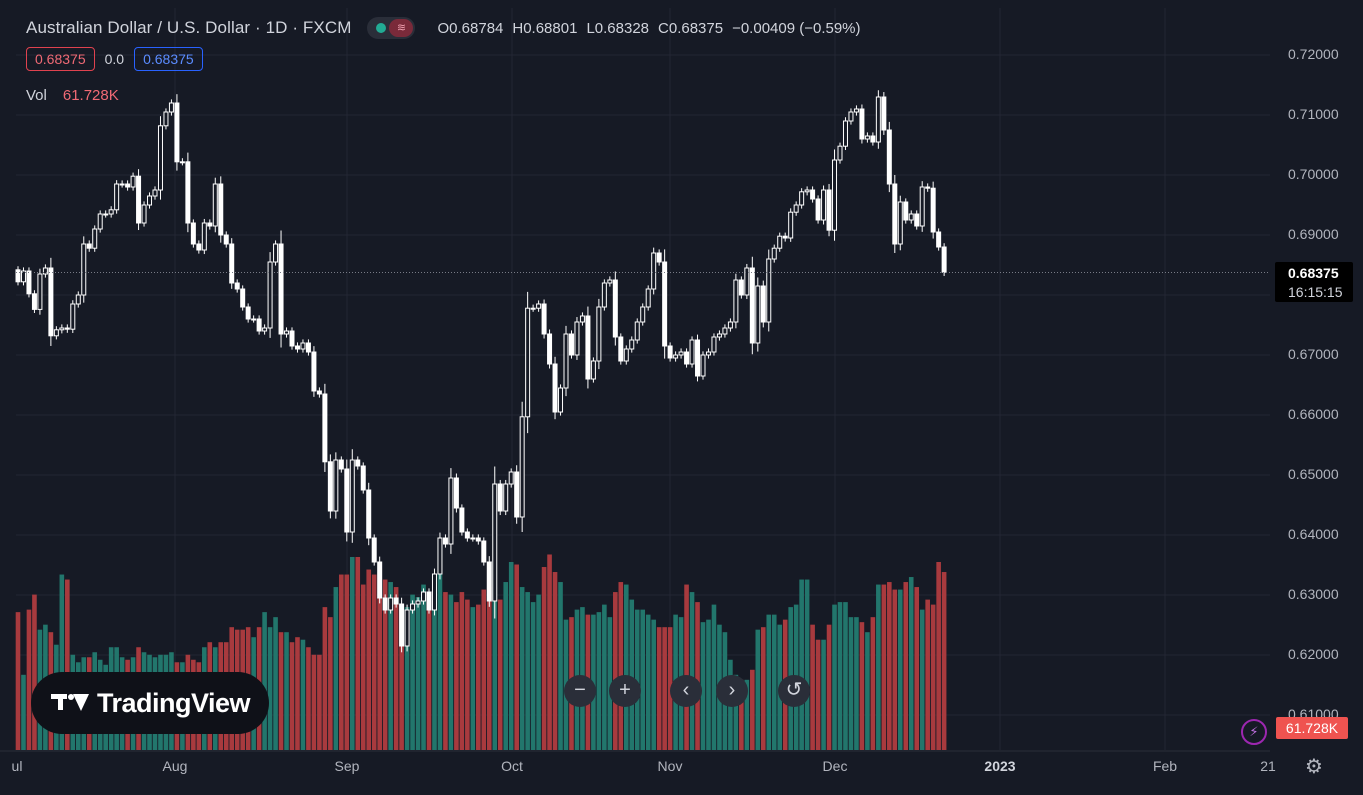 The width and height of the screenshot is (1363, 795). What do you see at coordinates (1254, 732) in the screenshot?
I see `lightning-icon: ⚡` at bounding box center [1254, 732].